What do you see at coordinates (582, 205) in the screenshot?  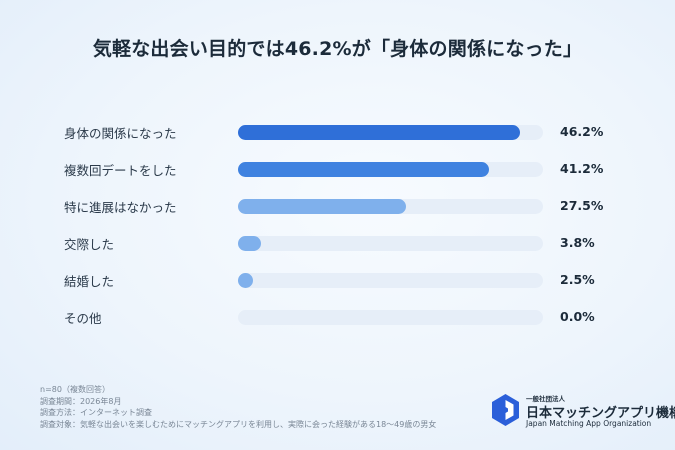 I see `value-label: 27.5%` at bounding box center [582, 205].